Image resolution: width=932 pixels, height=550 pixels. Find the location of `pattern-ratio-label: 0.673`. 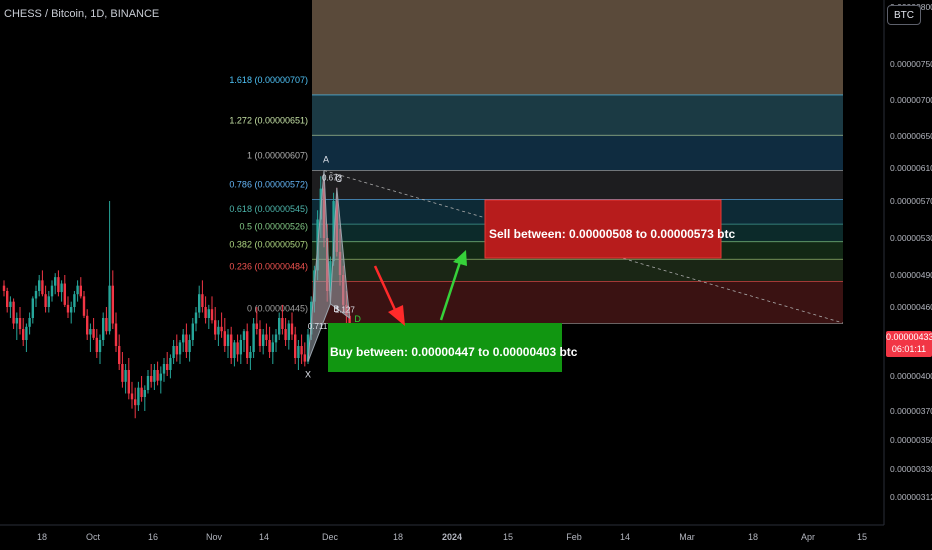

pattern-ratio-label: 0.673 is located at coordinates (332, 177).